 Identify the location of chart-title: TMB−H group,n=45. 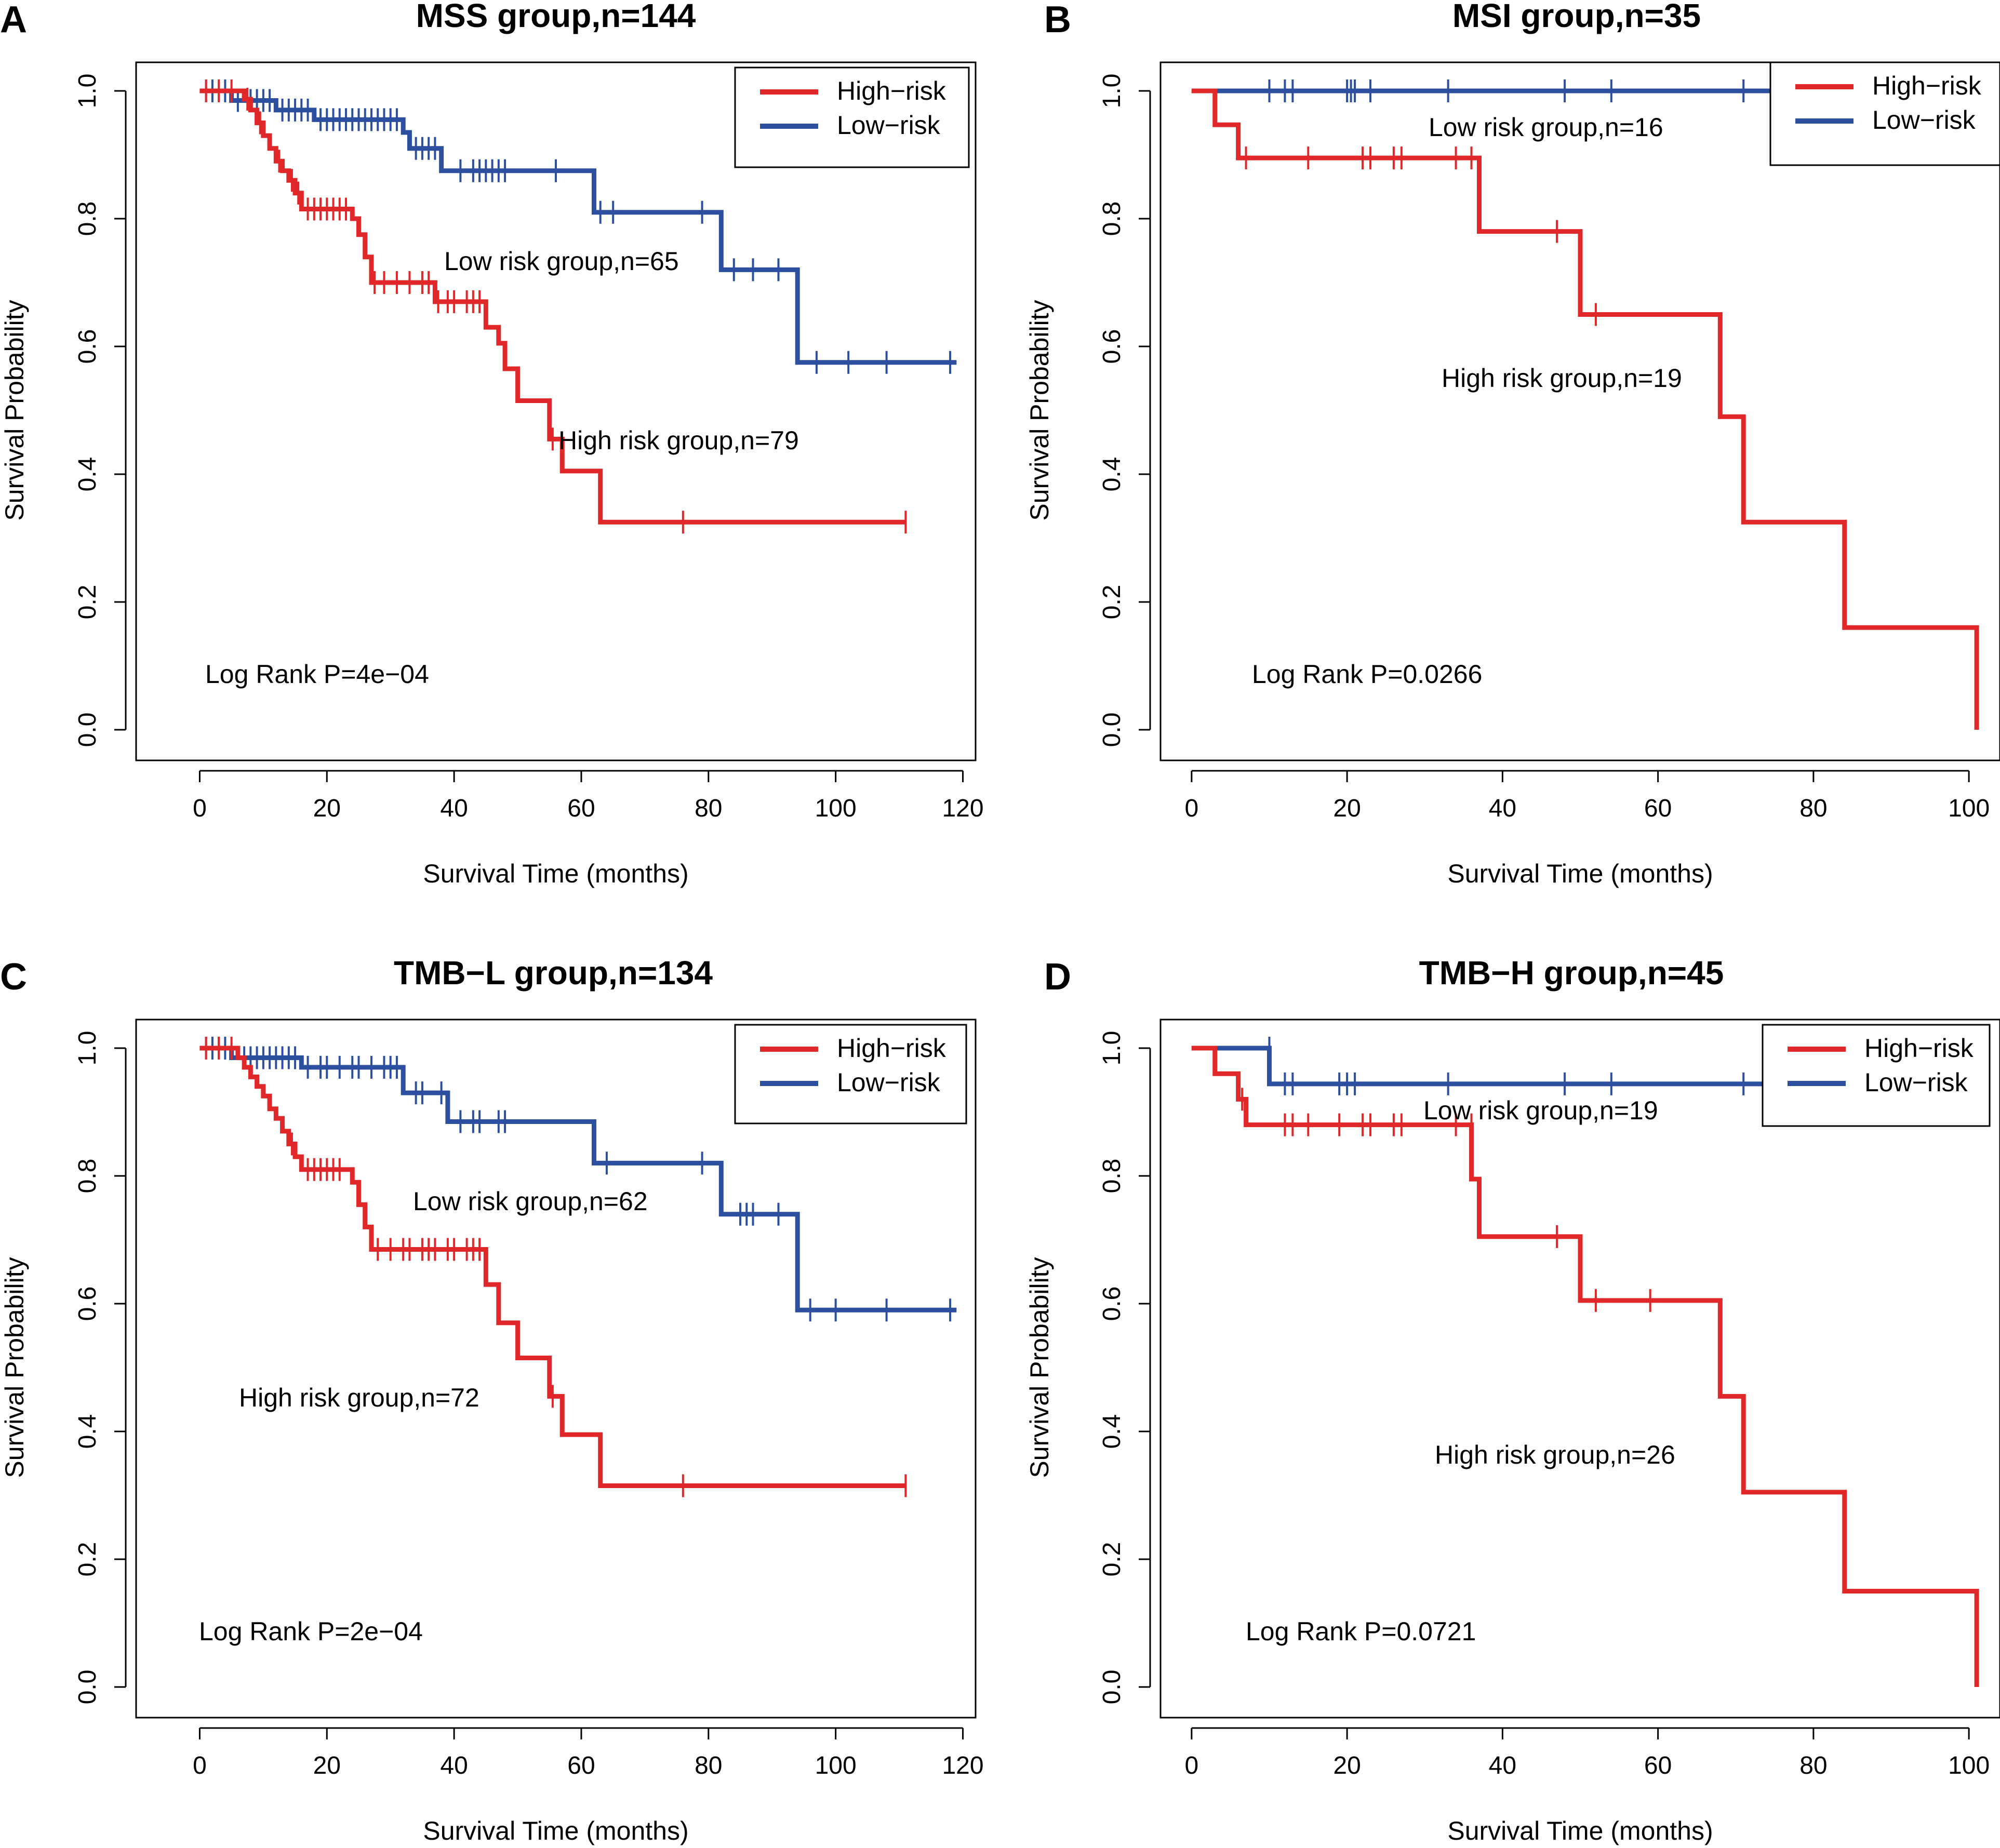
(1571, 973).